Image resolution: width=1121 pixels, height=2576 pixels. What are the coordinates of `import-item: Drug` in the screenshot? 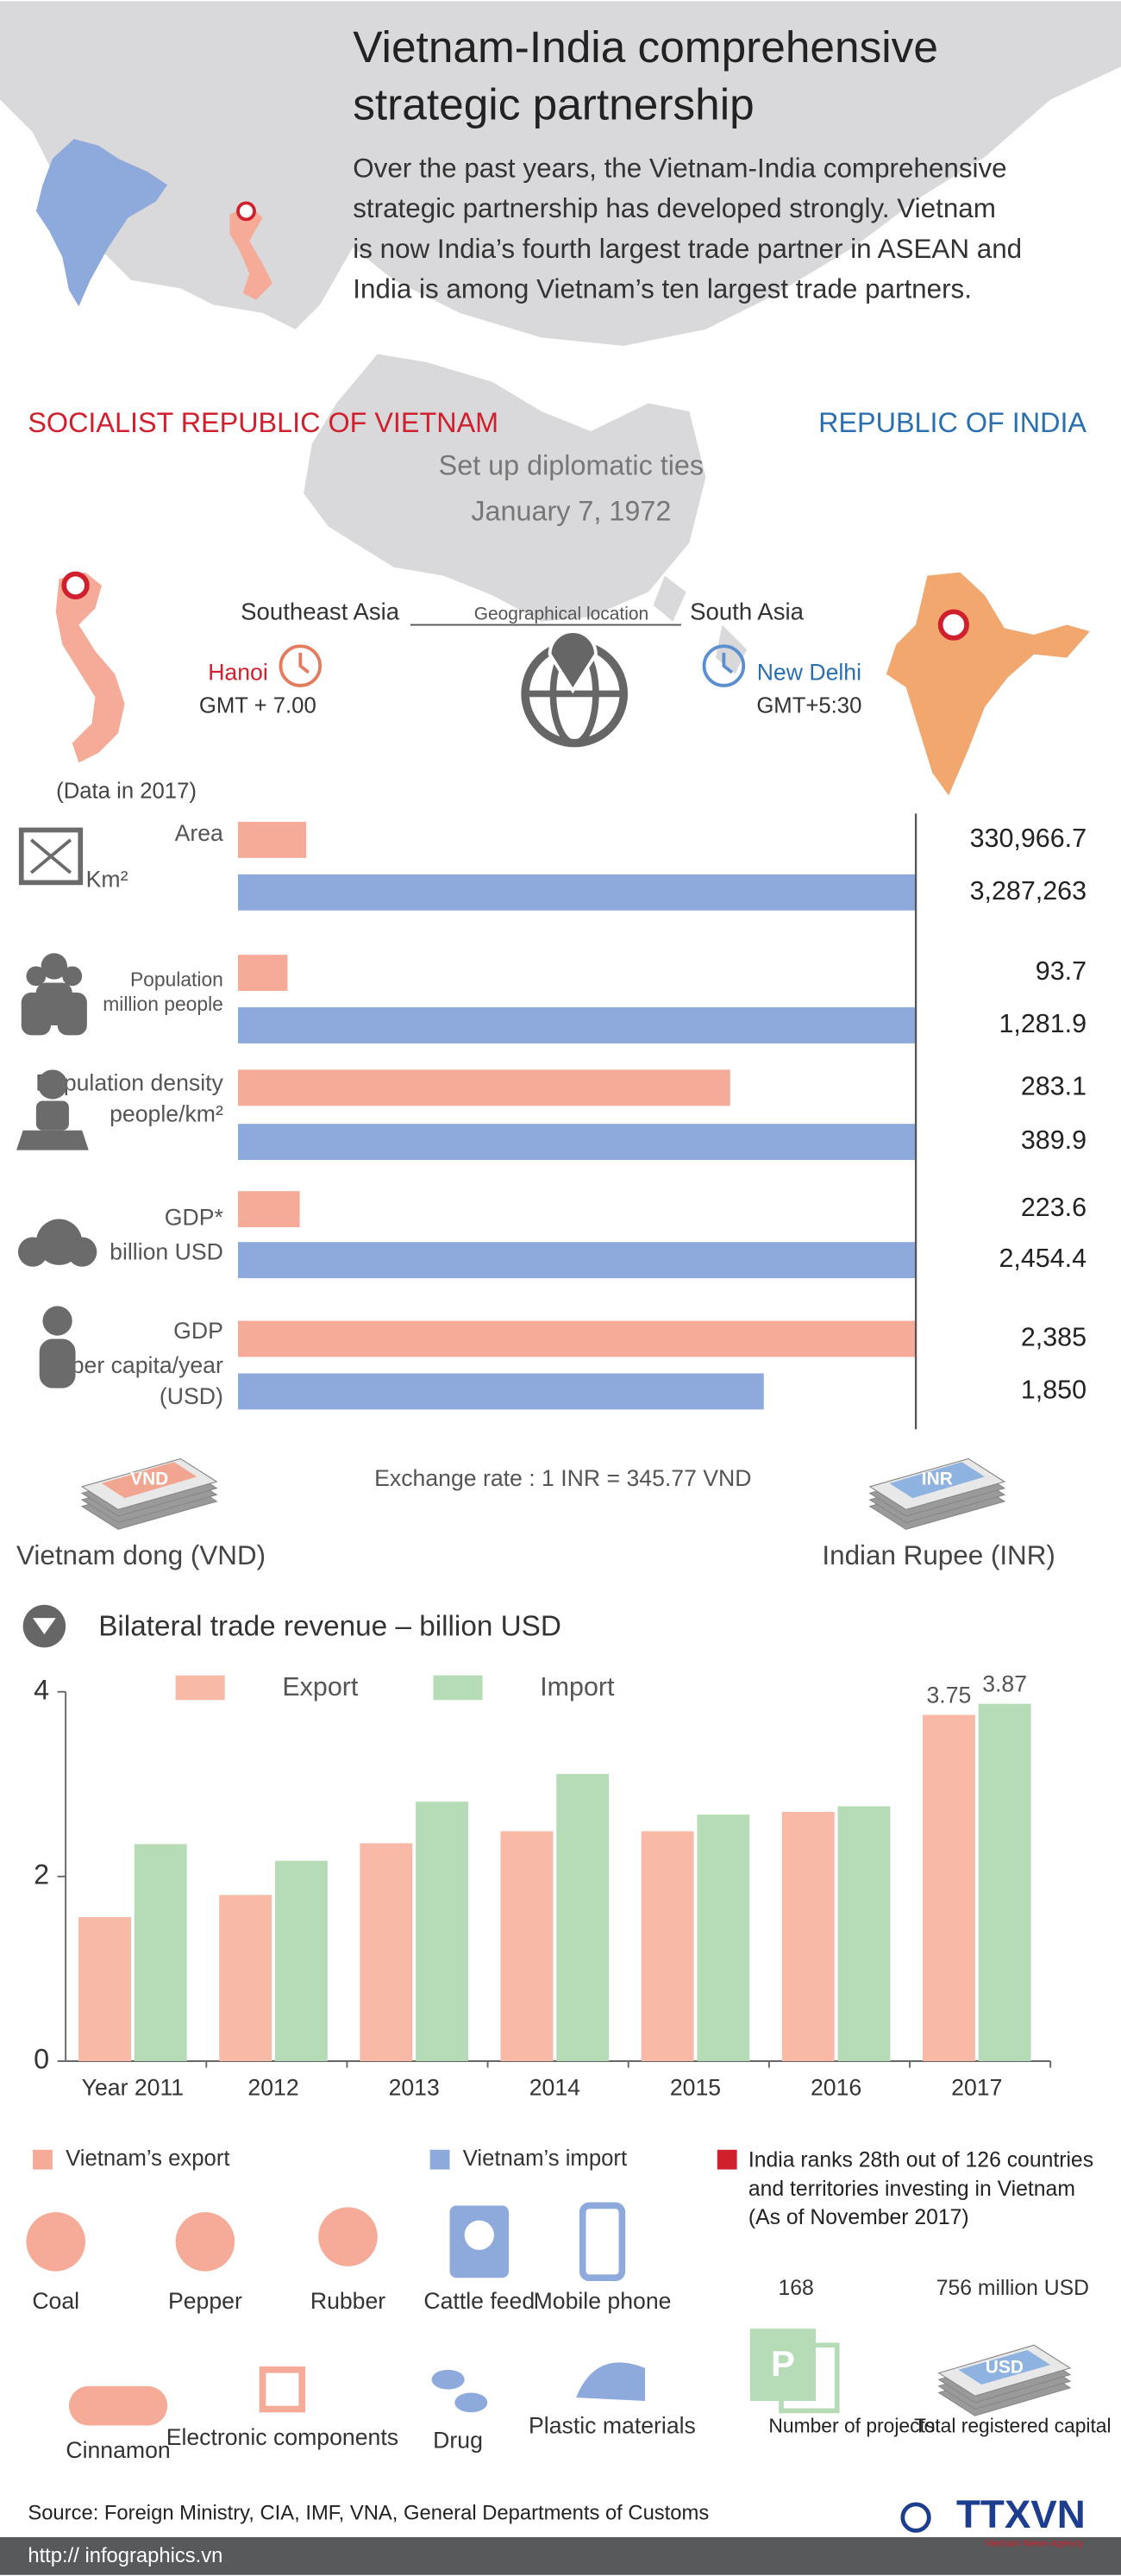 It's located at (458, 2441).